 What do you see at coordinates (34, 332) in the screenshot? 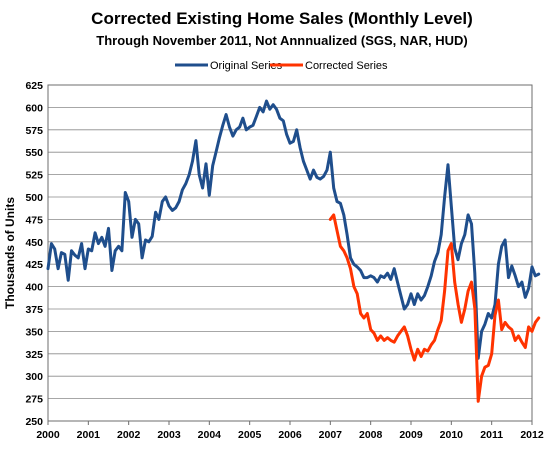
I see `y-tick-label: 350` at bounding box center [34, 332].